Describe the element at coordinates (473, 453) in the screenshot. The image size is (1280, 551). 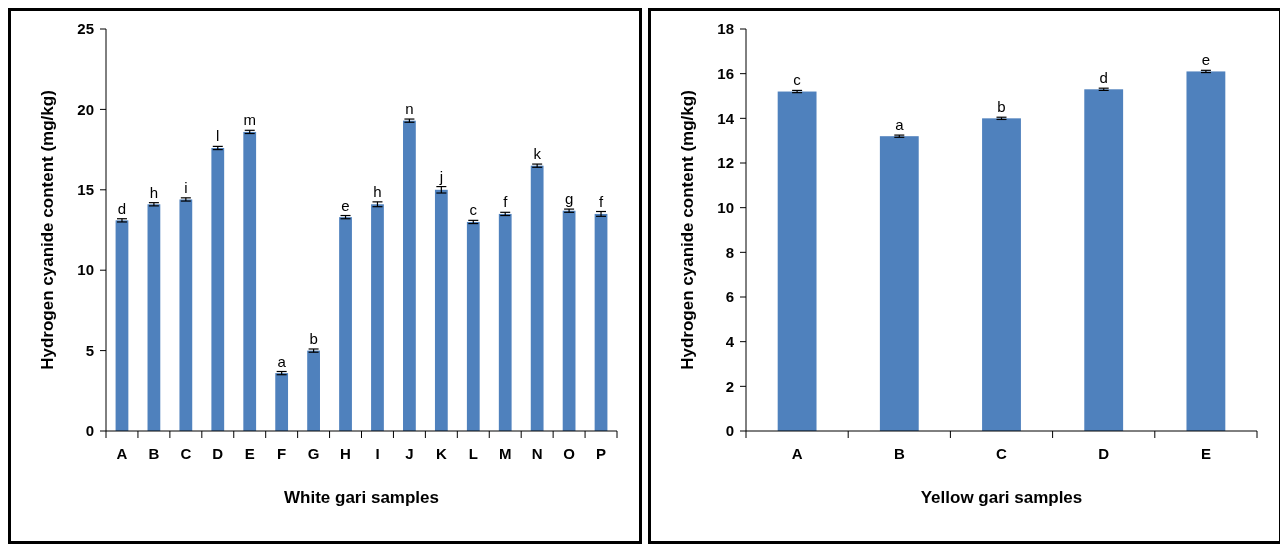
I see `x-tick-label: L` at that location.